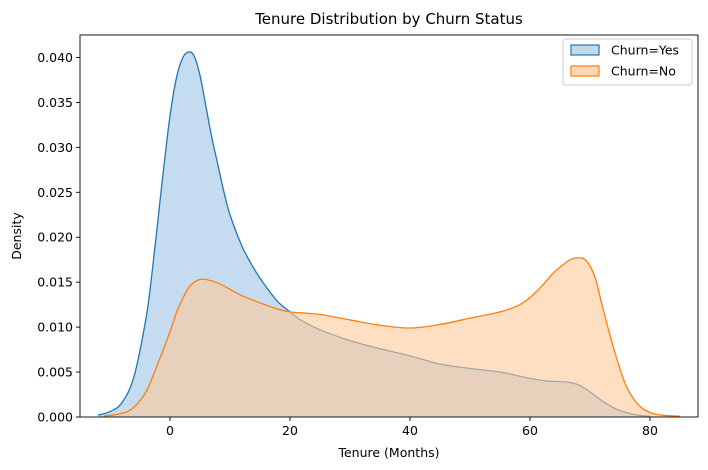  What do you see at coordinates (55, 327) in the screenshot?
I see `y-tick-label: 0.010` at bounding box center [55, 327].